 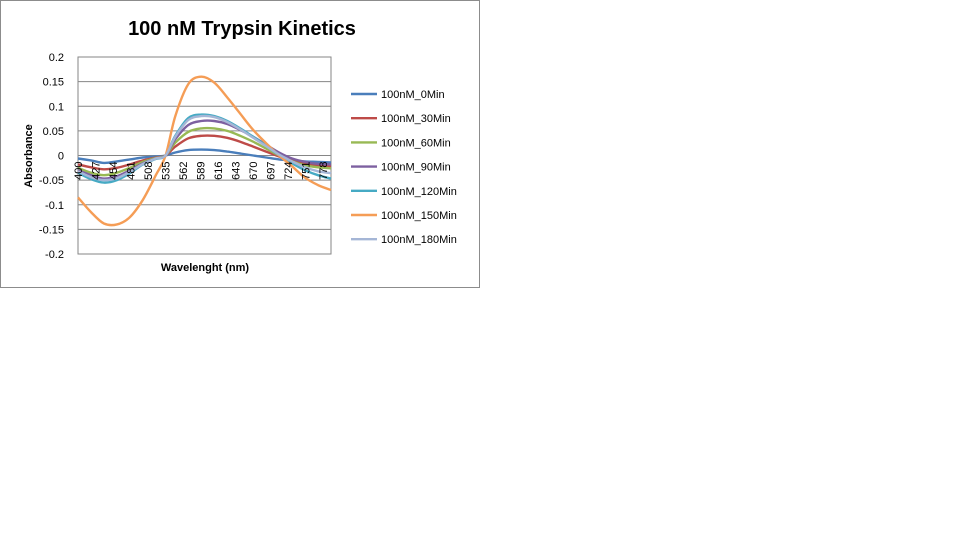 What do you see at coordinates (61, 157) in the screenshot?
I see `y-tick-label: 0` at bounding box center [61, 157].